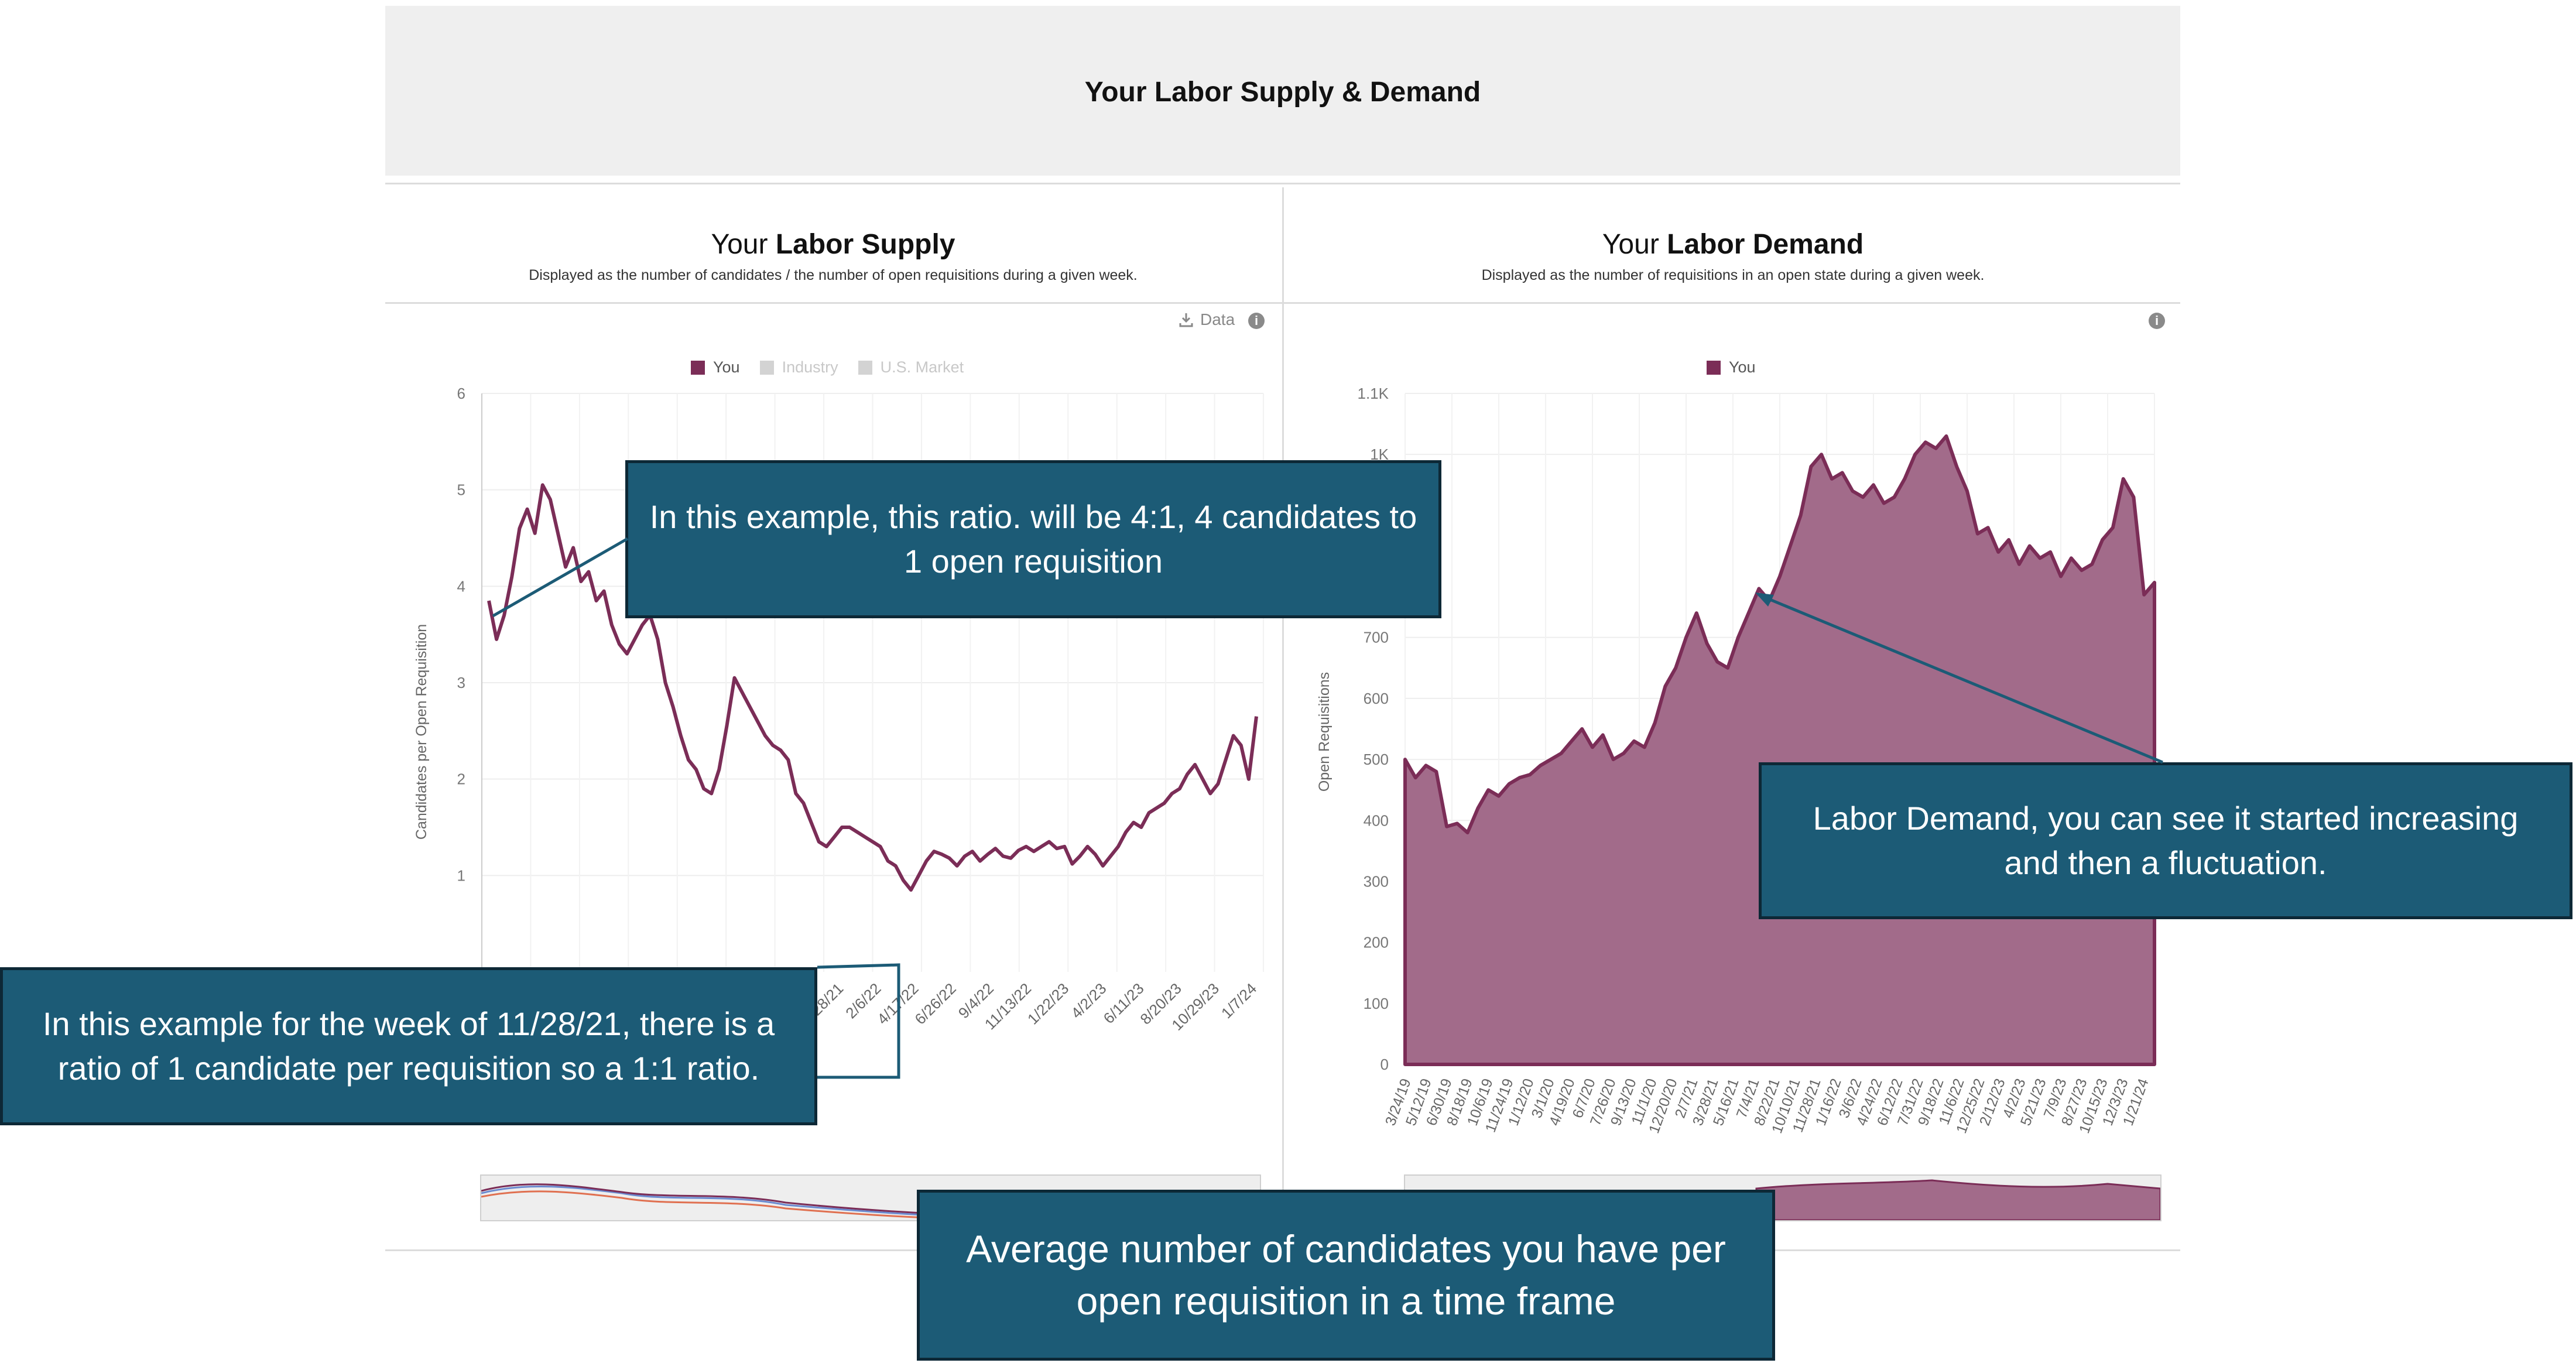 This screenshot has width=2576, height=1363. What do you see at coordinates (1376, 698) in the screenshot?
I see `y-tick-label: 600` at bounding box center [1376, 698].